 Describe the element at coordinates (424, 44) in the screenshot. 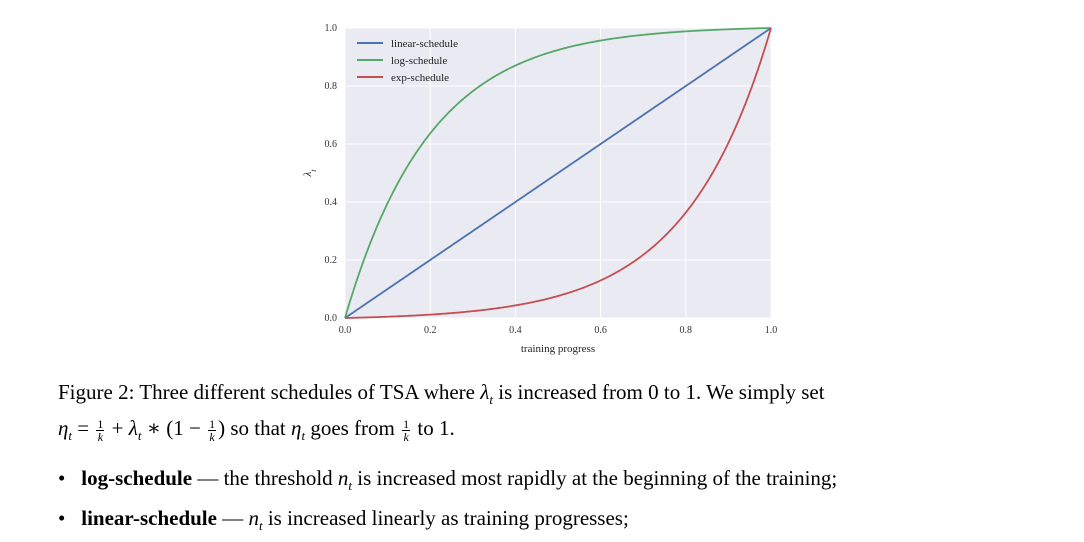

I see `legend-label: linear-schedule` at that location.